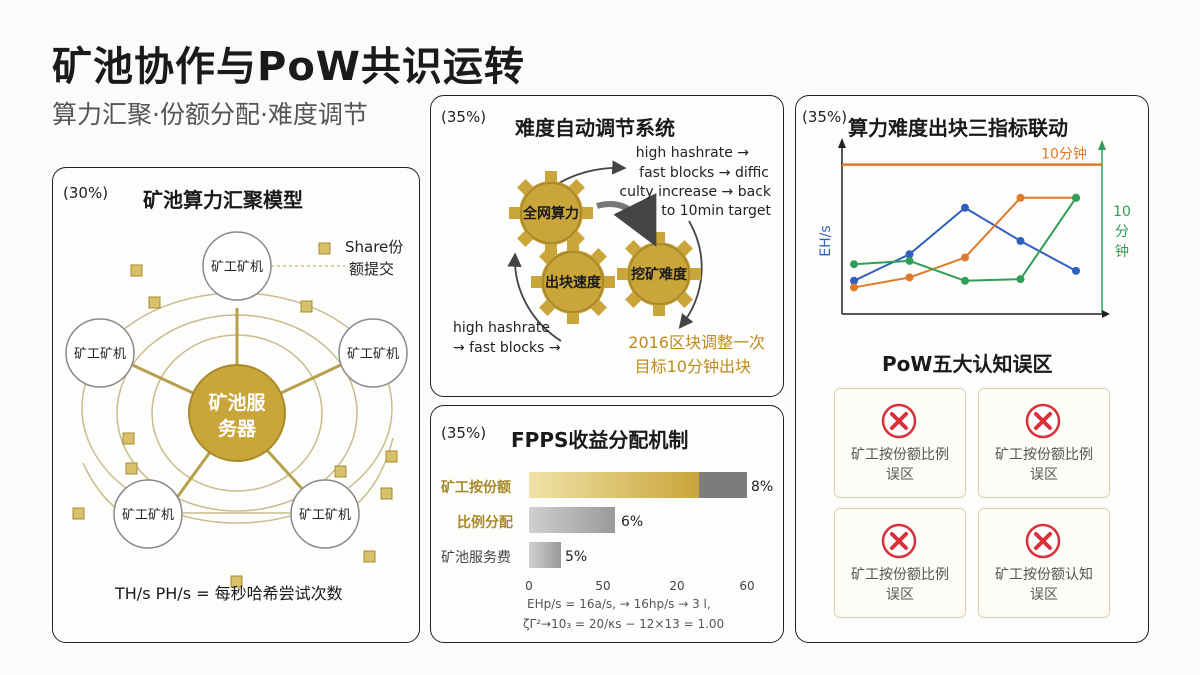 This screenshot has height=675, width=1200. What do you see at coordinates (501, 328) in the screenshot?
I see `note-left-1: high hashrate` at bounding box center [501, 328].